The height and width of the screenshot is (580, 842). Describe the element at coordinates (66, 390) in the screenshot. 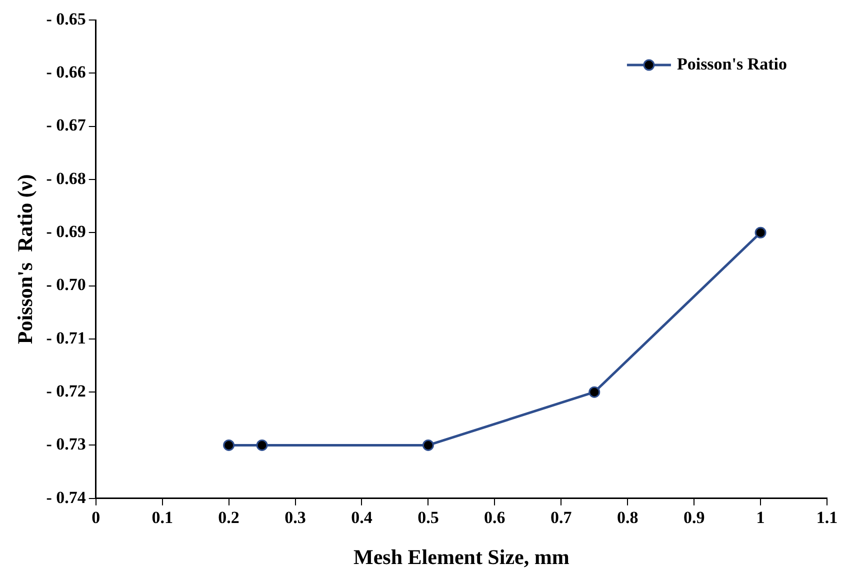

I see `y-tick-label: - 0.72` at that location.